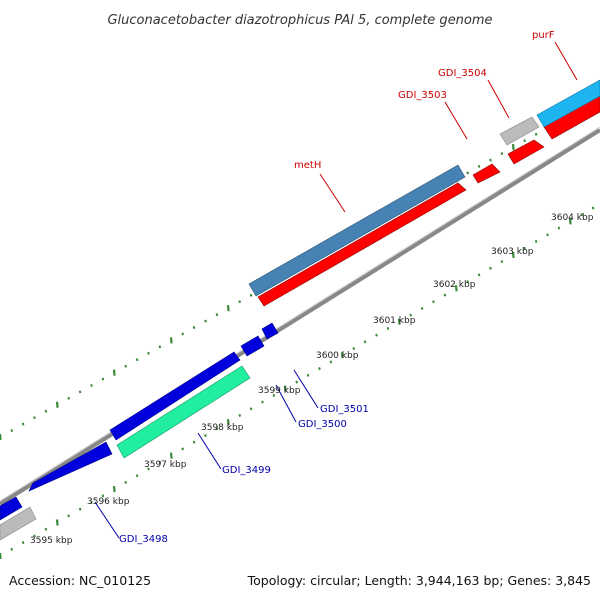 This screenshot has width=600, height=600. I want to click on gdi-3499-gene-feature, so click(183, 412).